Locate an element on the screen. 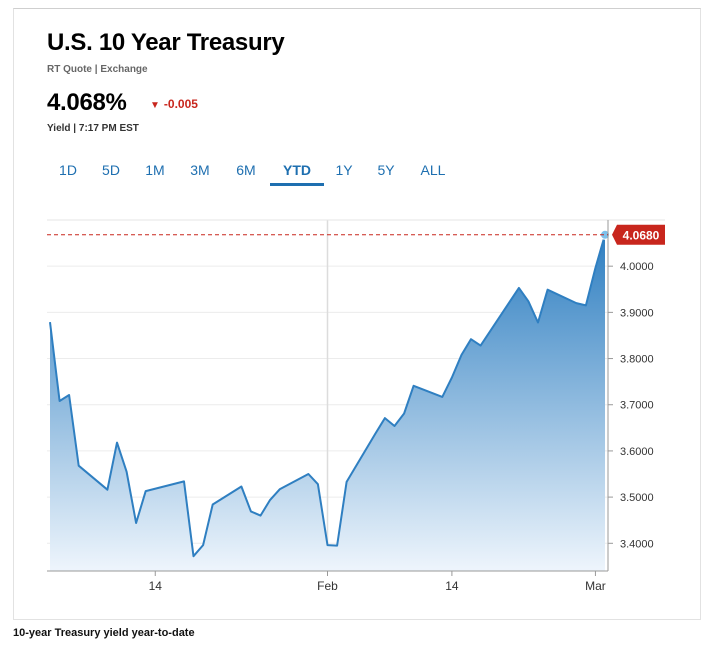  y-tick-label: 3.9000 is located at coordinates (637, 313).